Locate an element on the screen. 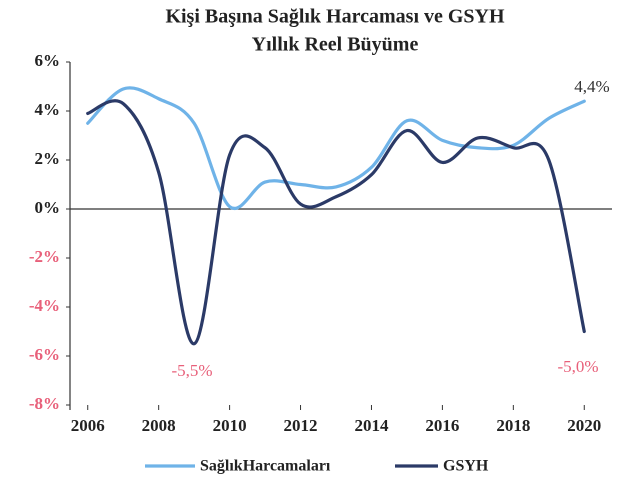 This screenshot has width=622, height=490. x-tick-label: 2006 is located at coordinates (88, 425).